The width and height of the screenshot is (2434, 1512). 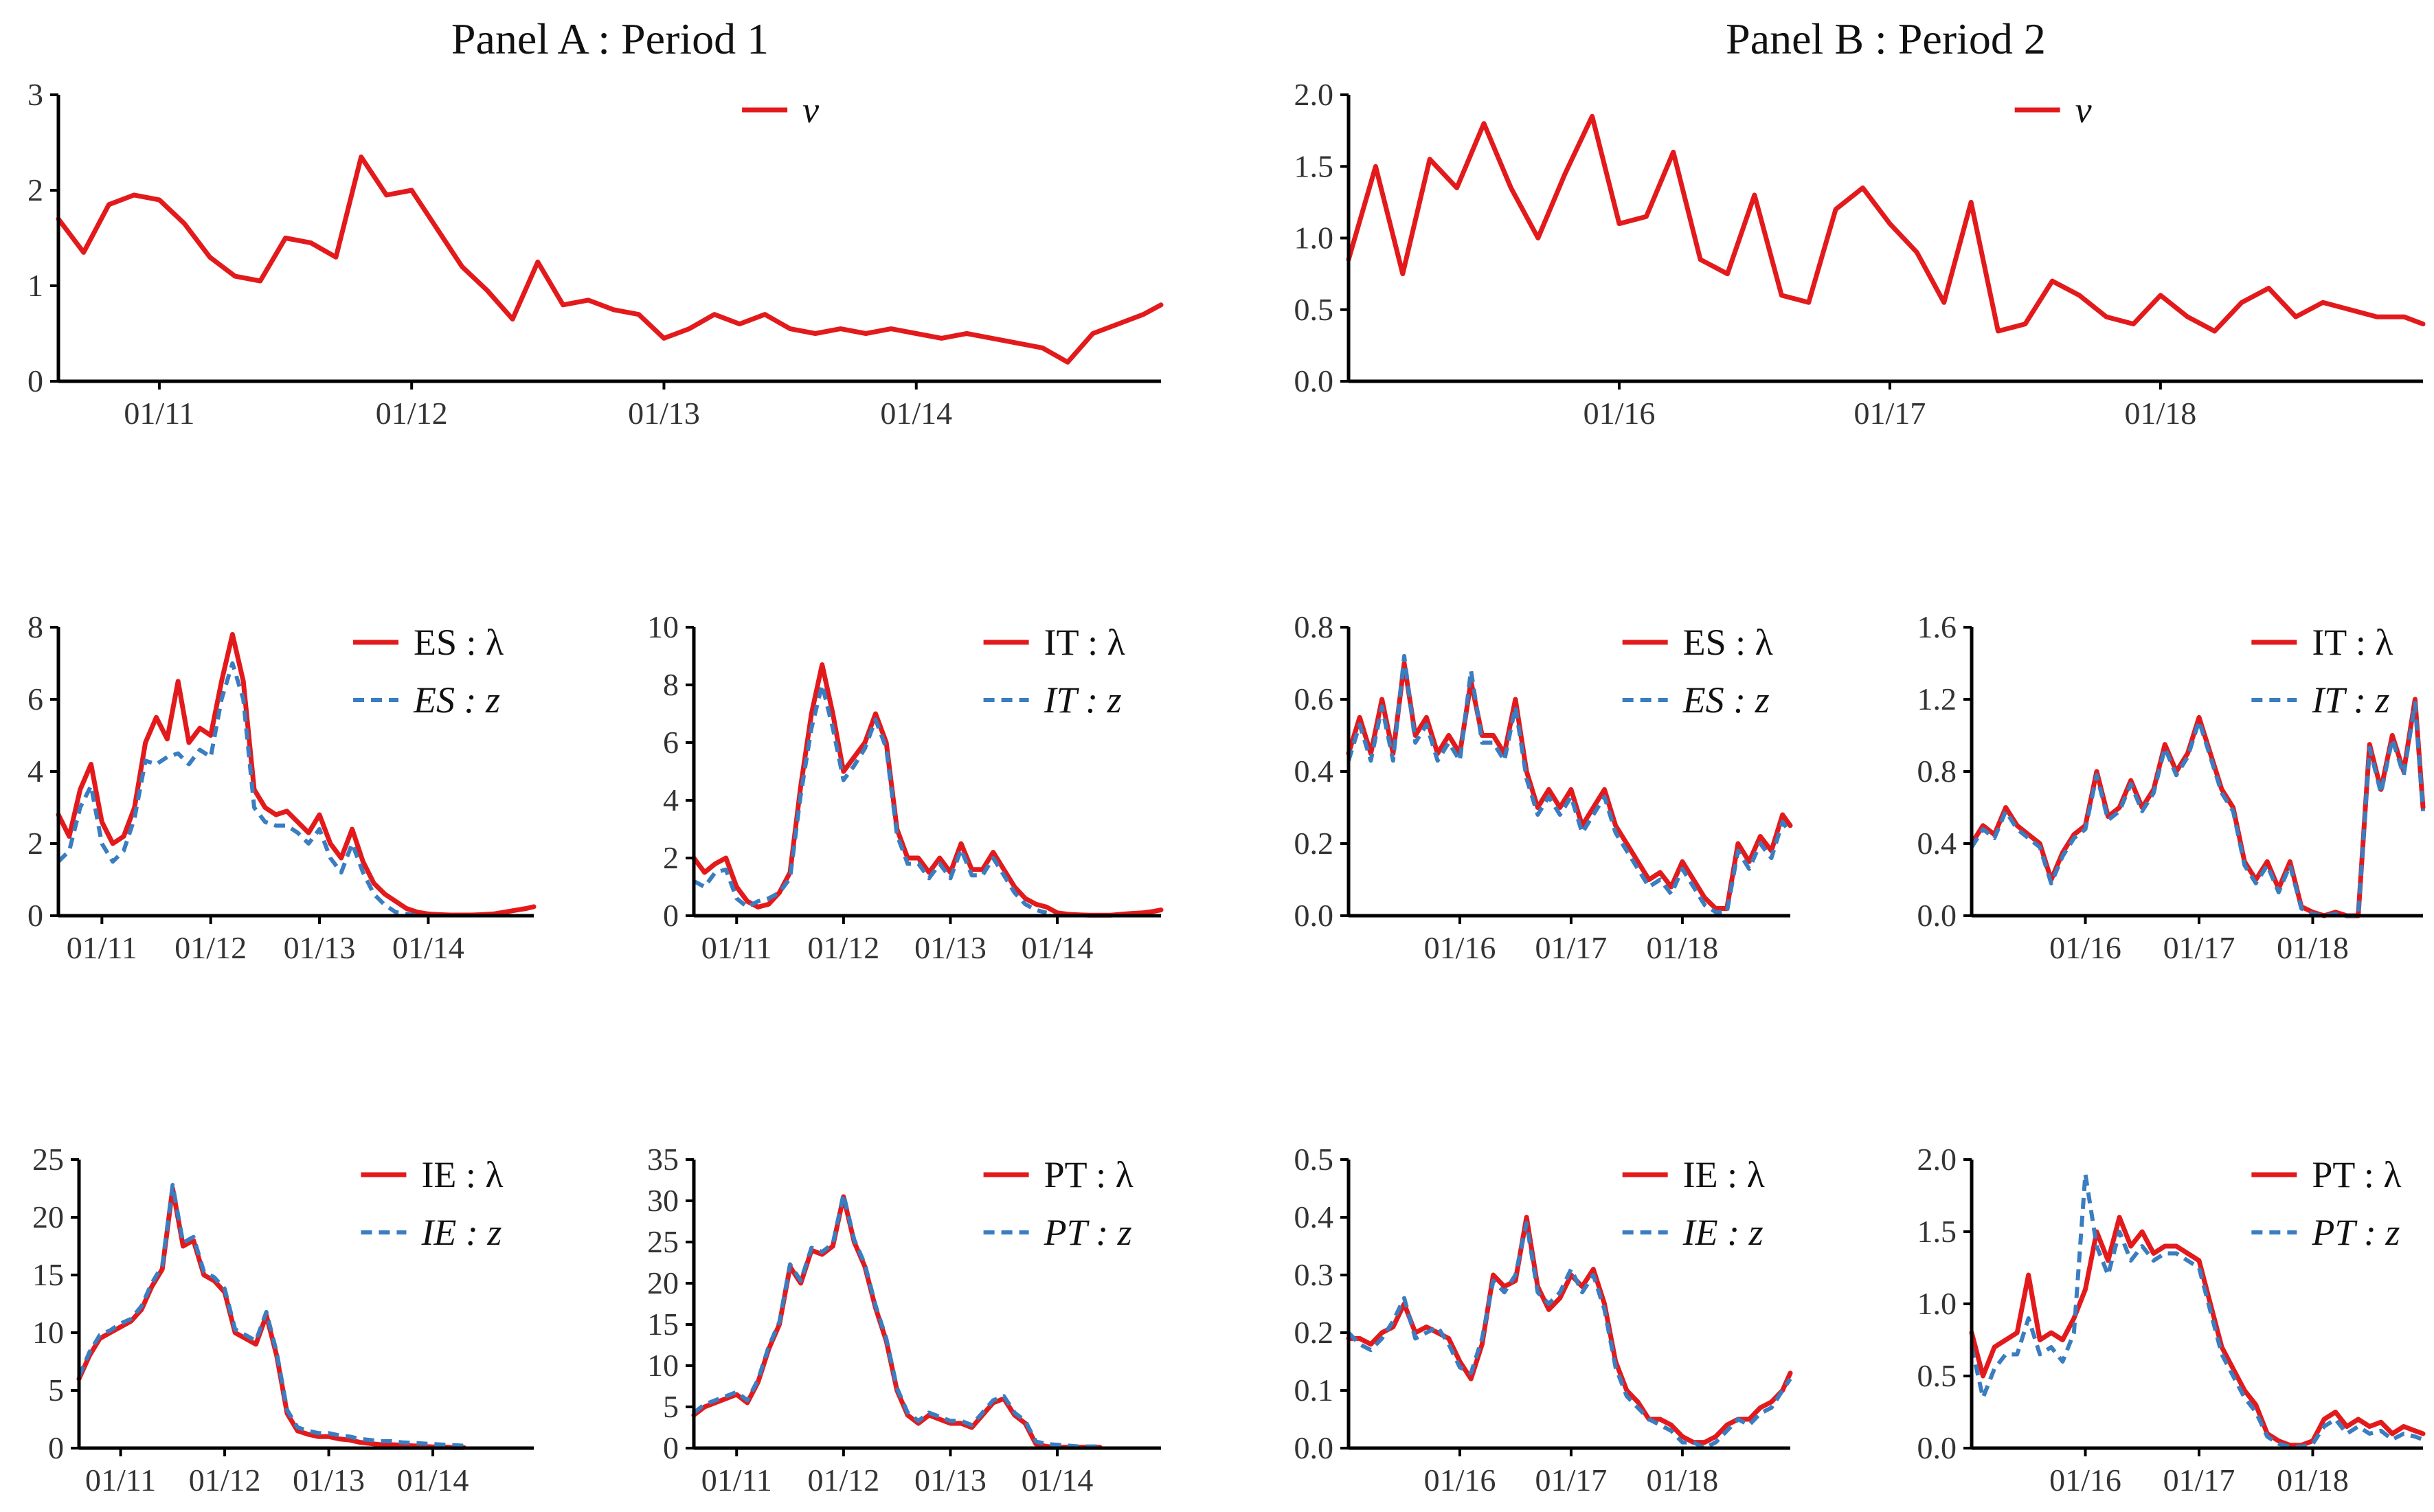 I want to click on y-tick-label: 1.6, so click(x=1937, y=627).